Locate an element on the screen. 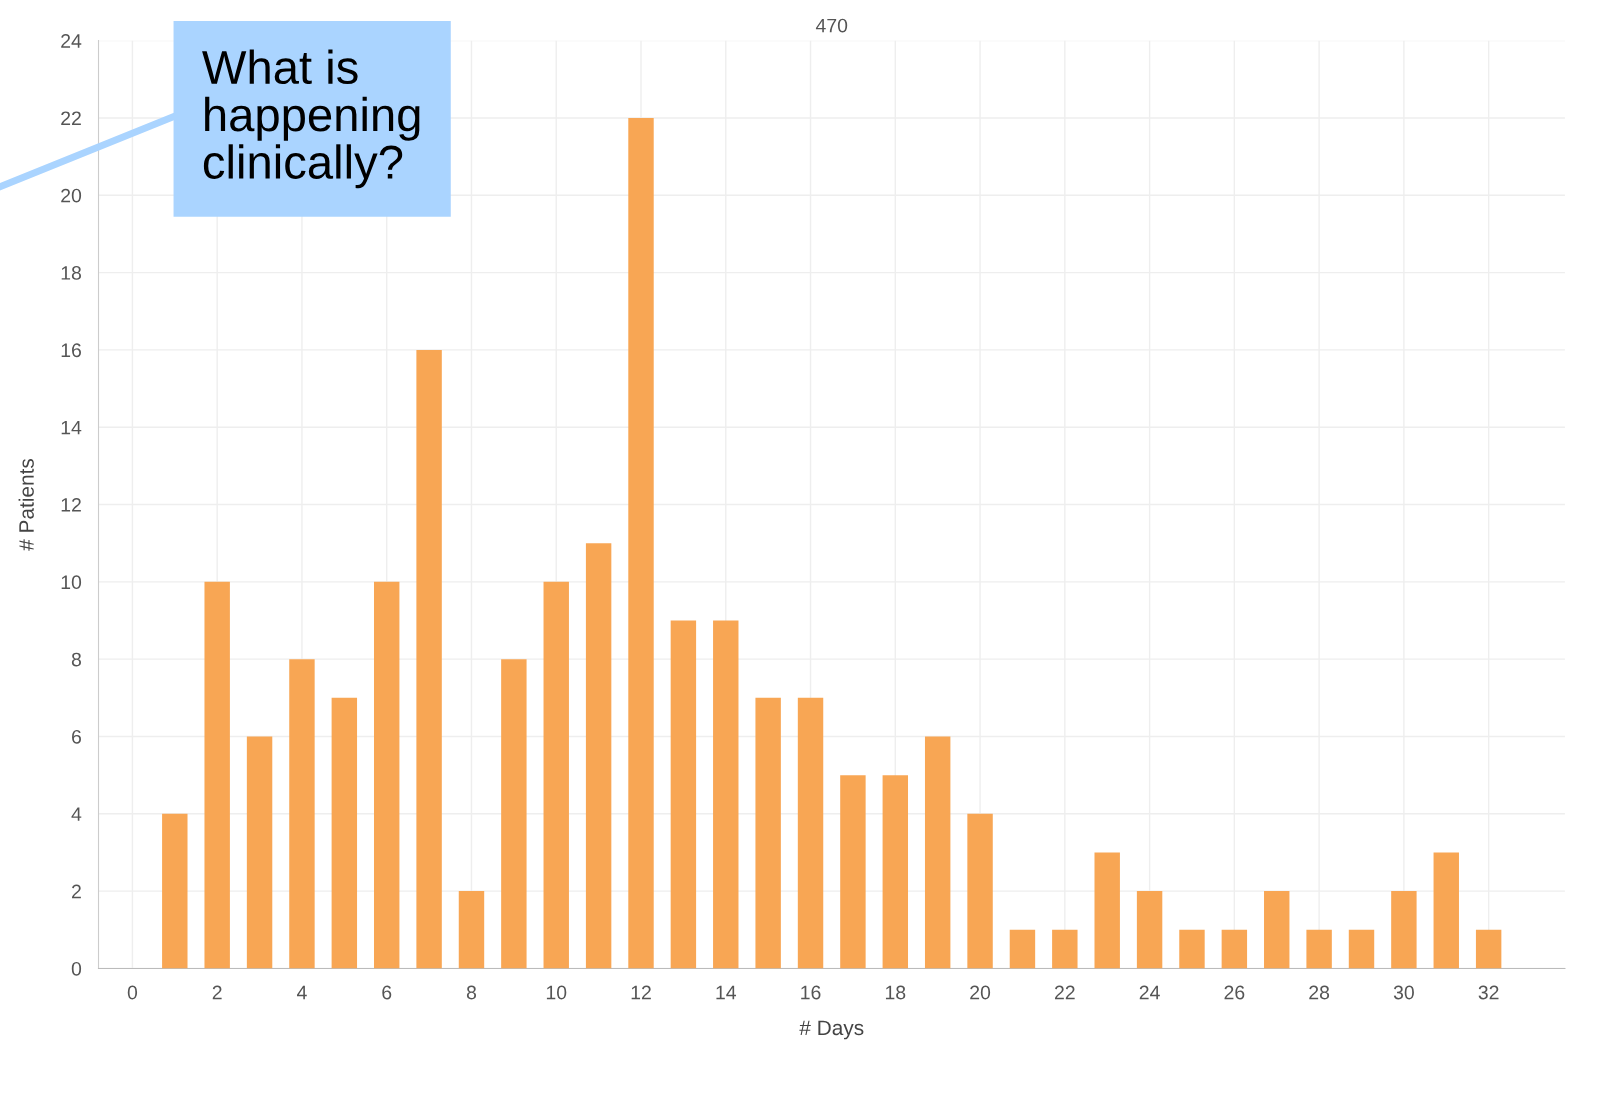 The image size is (1615, 1098). x-tick-label: 24 is located at coordinates (1149, 992).